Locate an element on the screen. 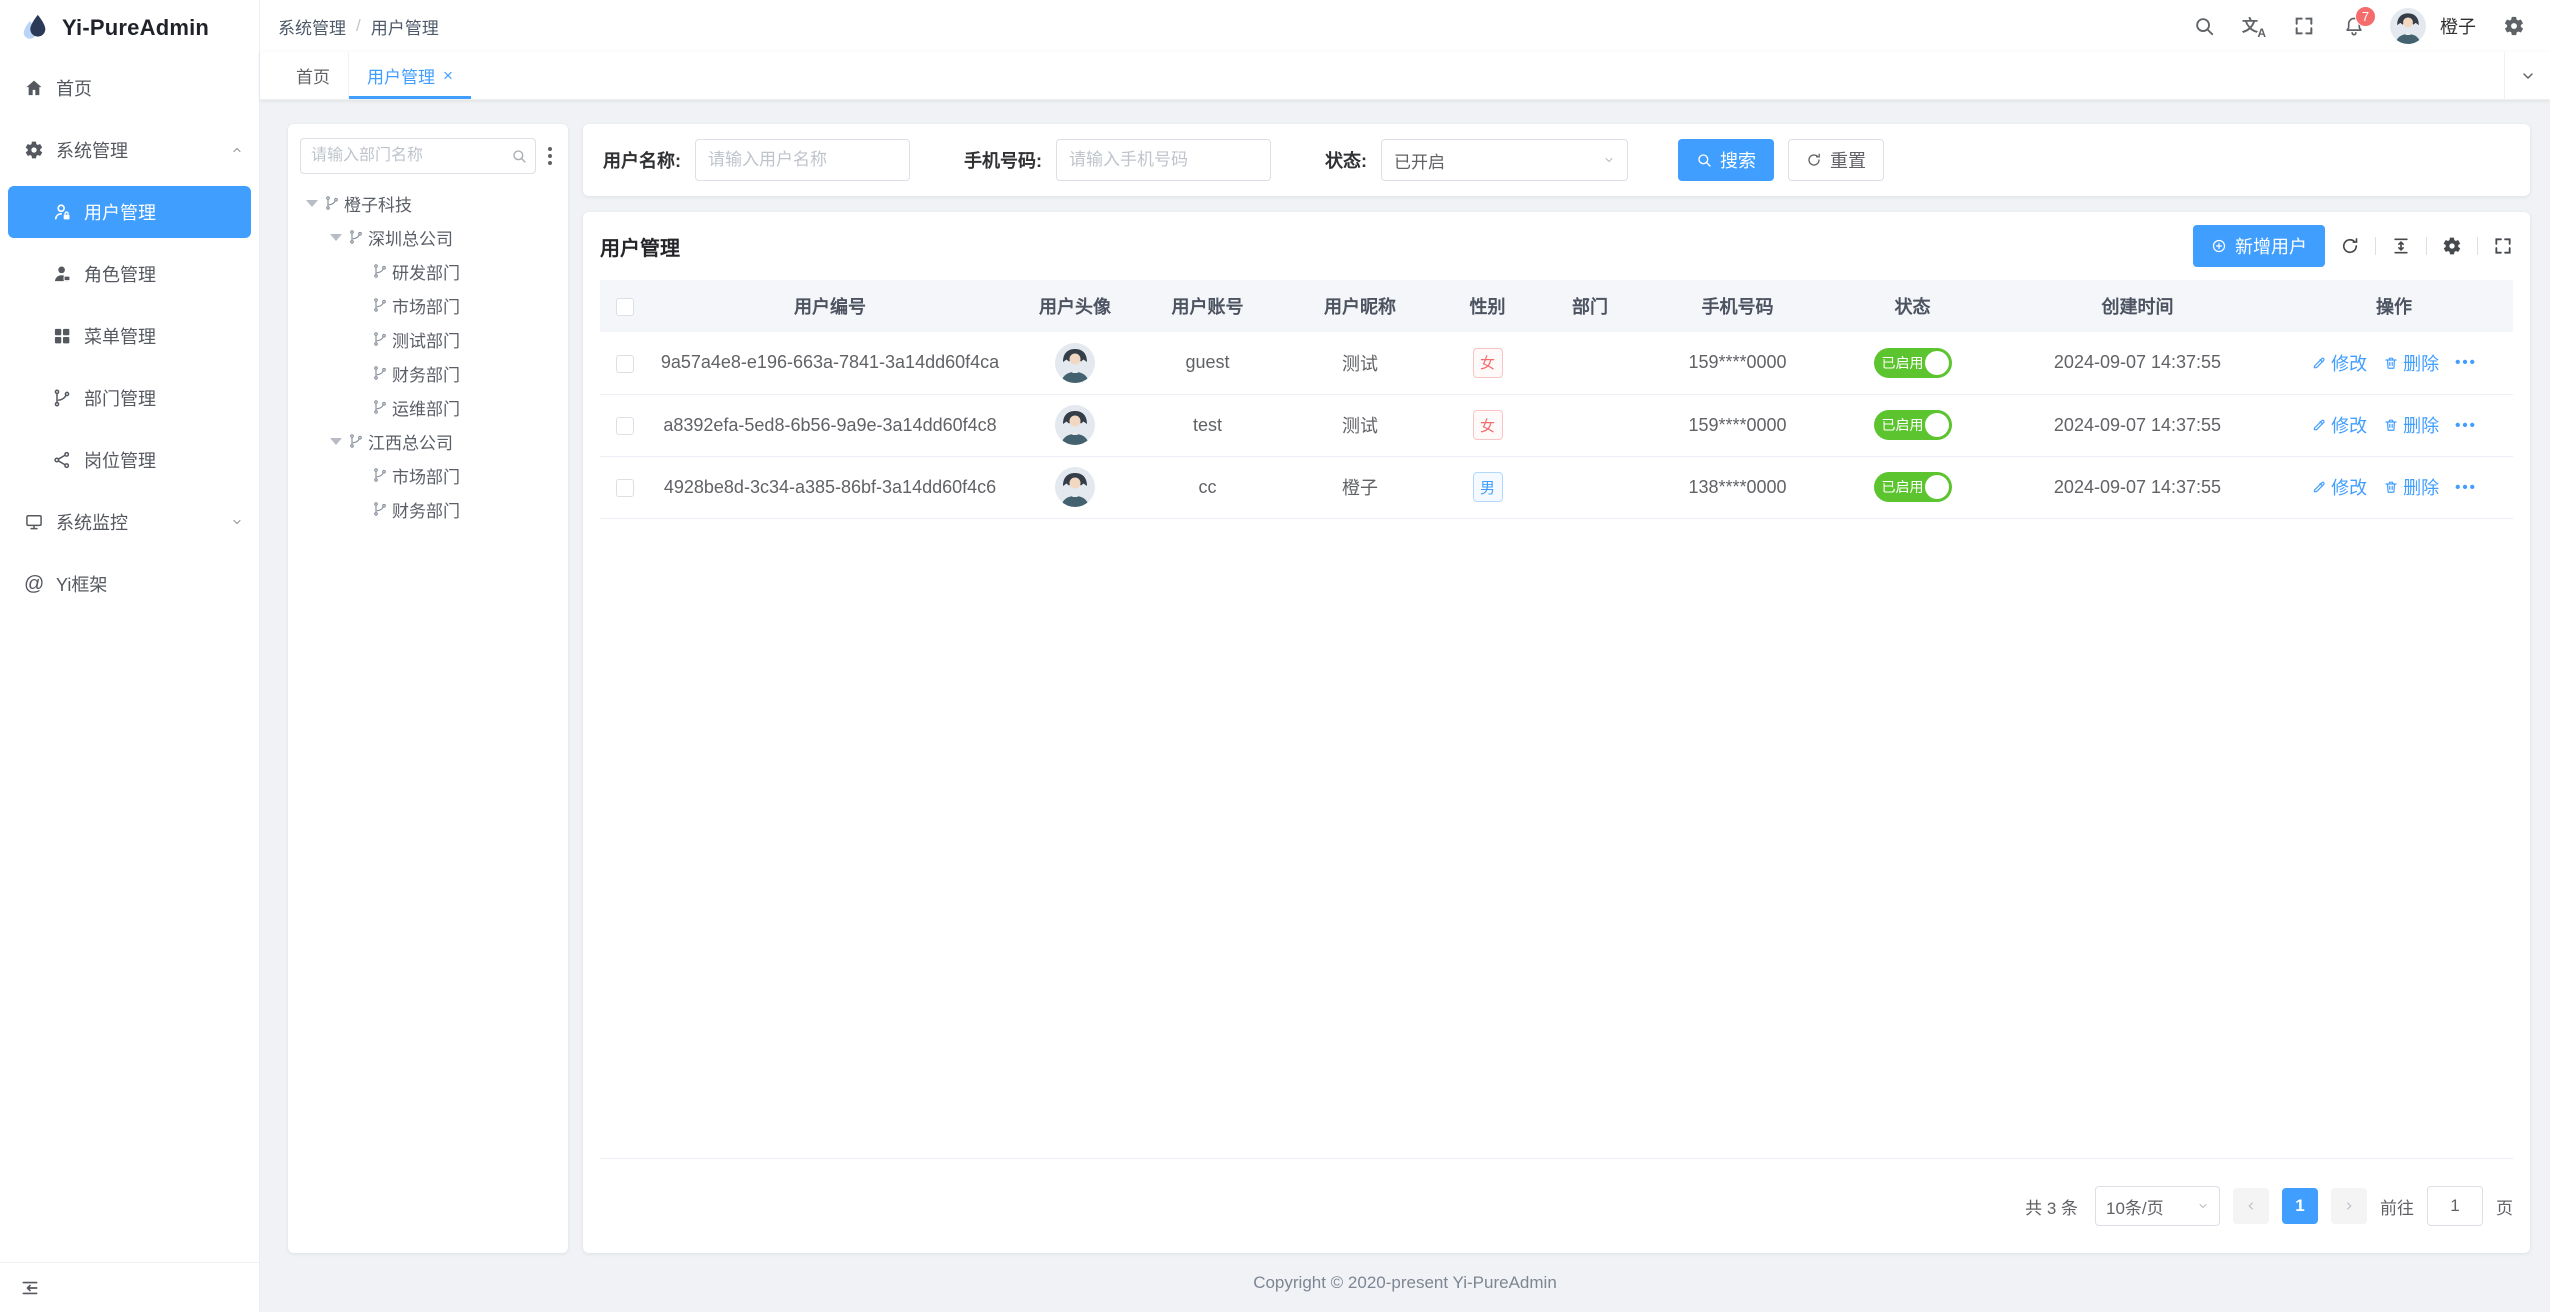 This screenshot has height=1312, width=2550. tree-node: 研发部门 is located at coordinates (428, 271).